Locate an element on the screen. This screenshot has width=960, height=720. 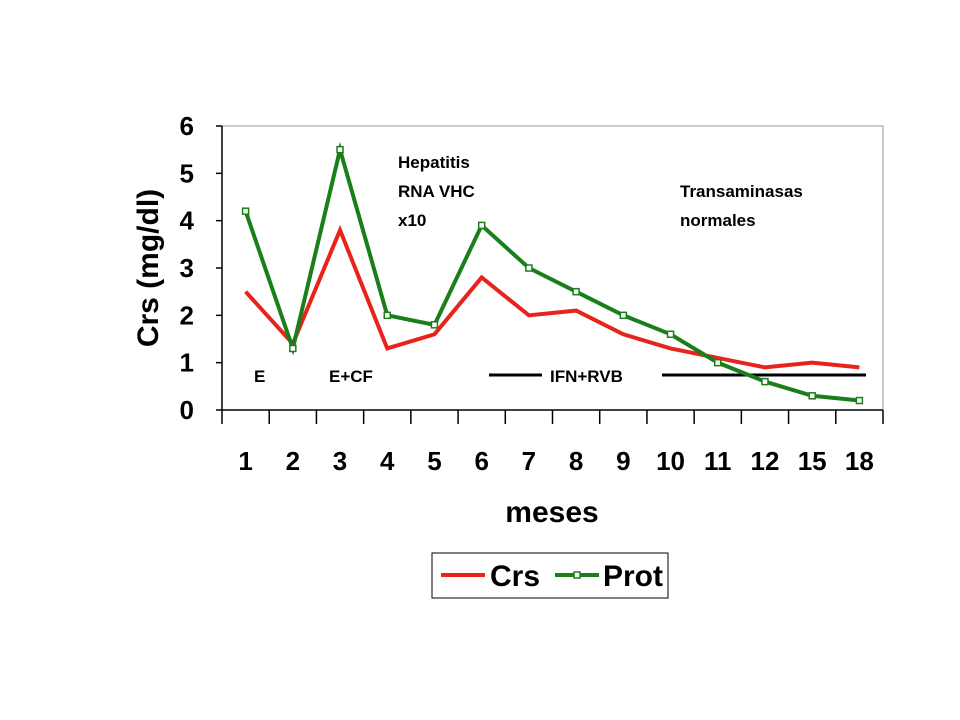
legend-prot-label: Prot is located at coordinates (633, 576).